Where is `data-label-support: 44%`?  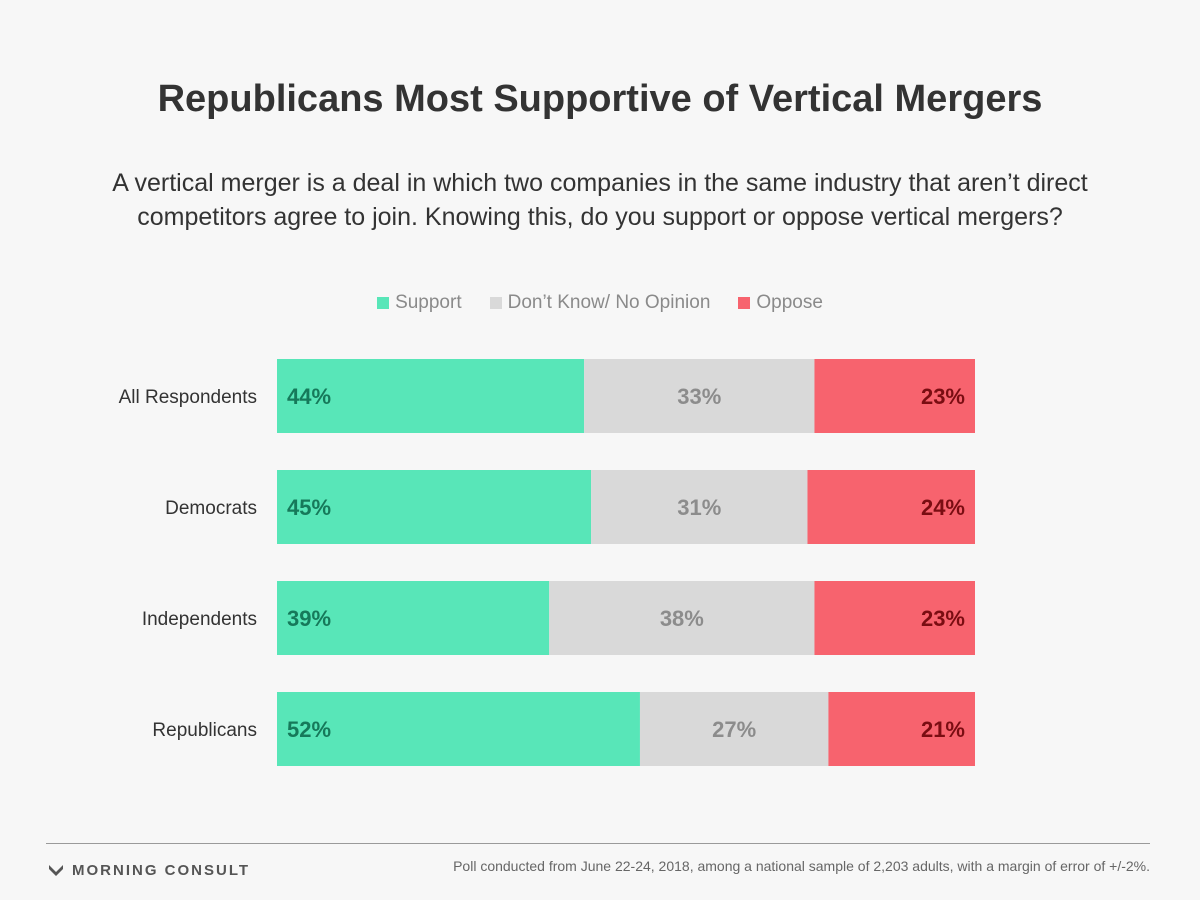
data-label-support: 44% is located at coordinates (309, 396).